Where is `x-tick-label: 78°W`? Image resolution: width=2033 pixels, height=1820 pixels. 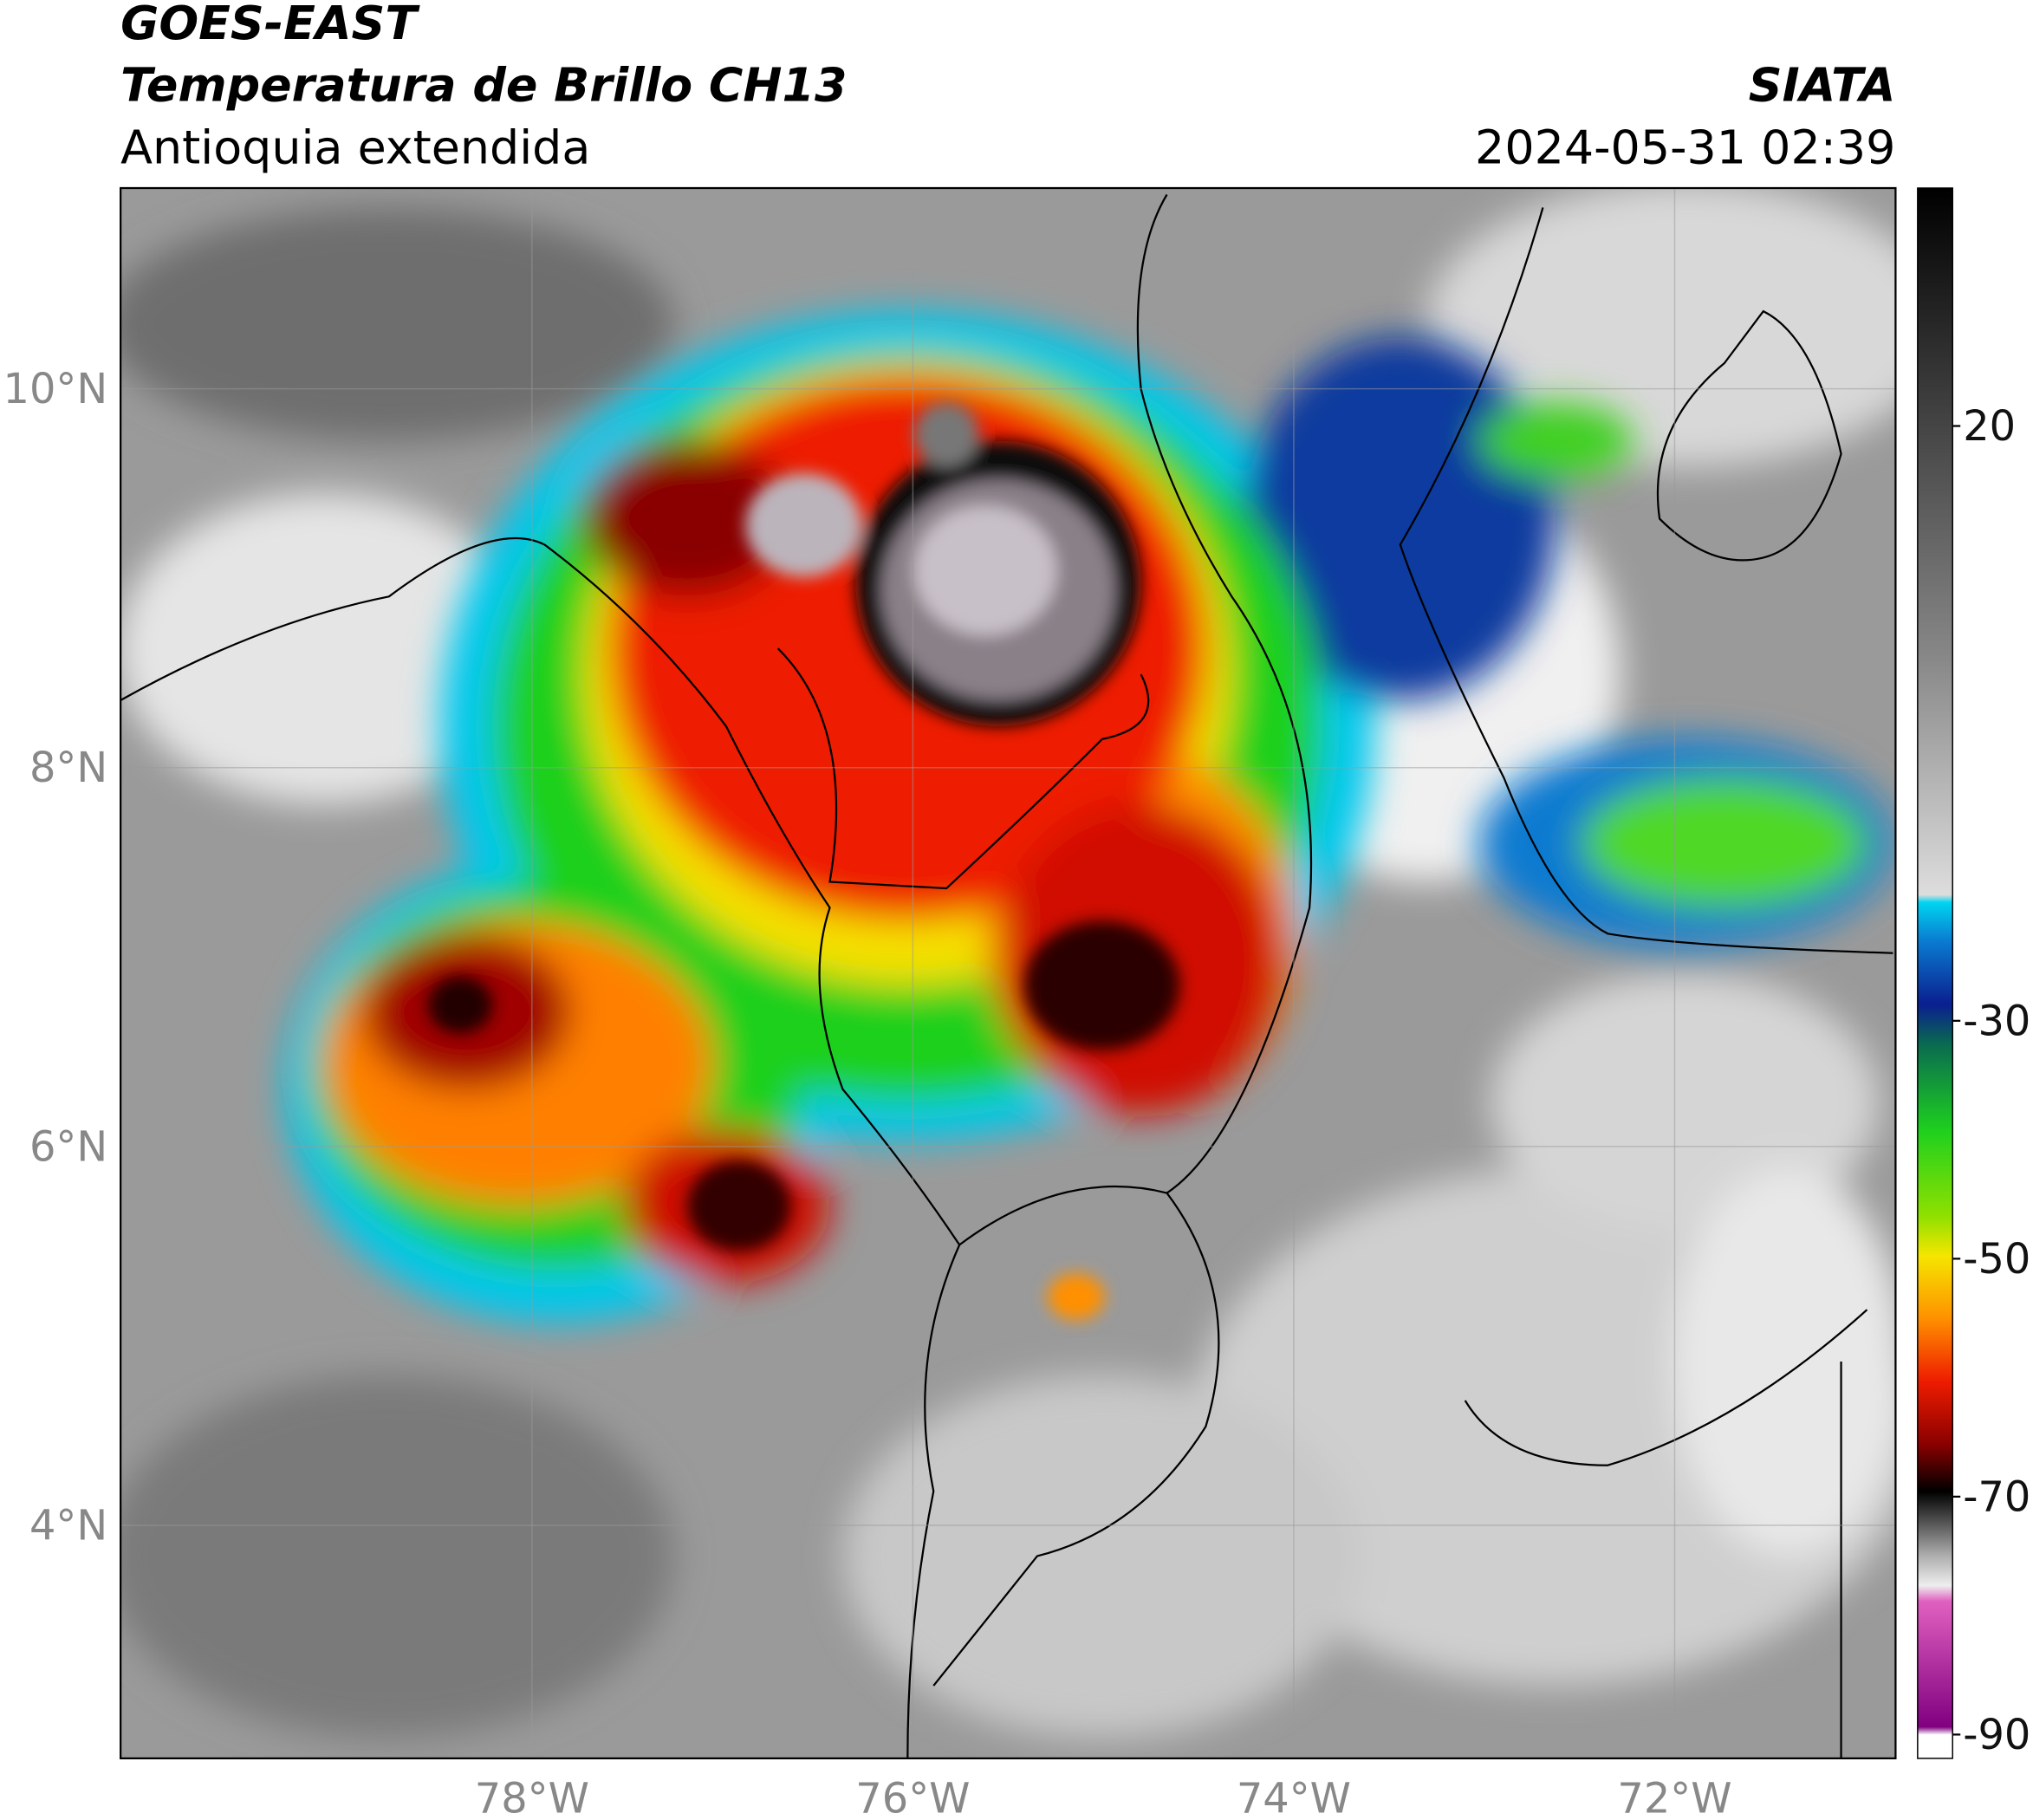 x-tick-label: 78°W is located at coordinates (532, 1798).